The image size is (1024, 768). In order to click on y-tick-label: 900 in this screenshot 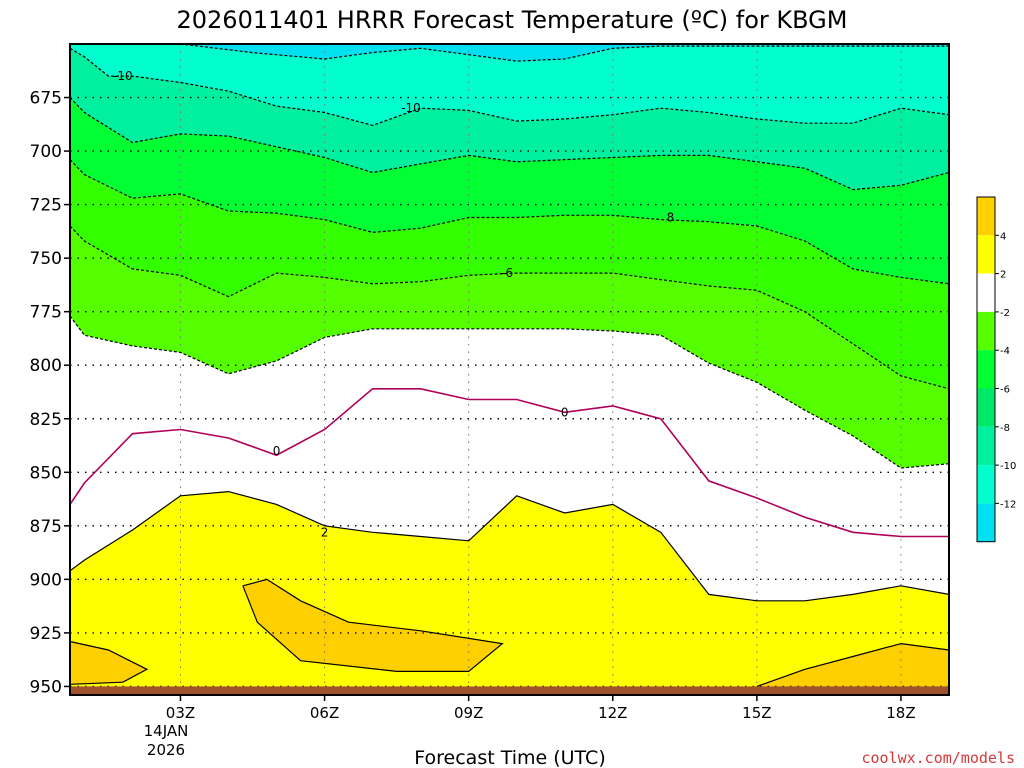, I will do `click(46, 580)`.